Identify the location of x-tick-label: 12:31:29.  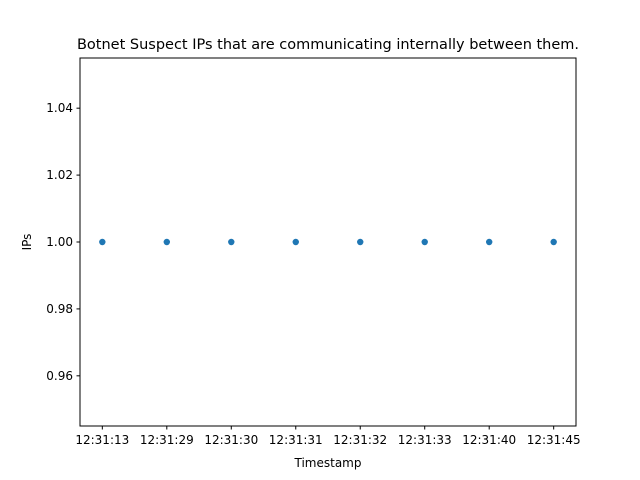
(167, 440).